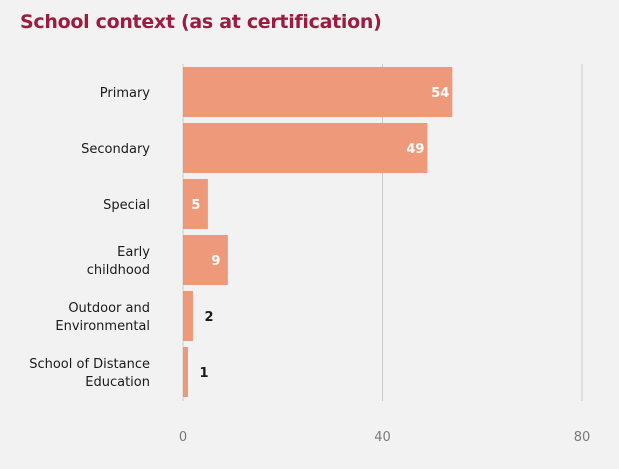 The height and width of the screenshot is (469, 619). Describe the element at coordinates (115, 149) in the screenshot. I see `category-label: Secondary` at that location.